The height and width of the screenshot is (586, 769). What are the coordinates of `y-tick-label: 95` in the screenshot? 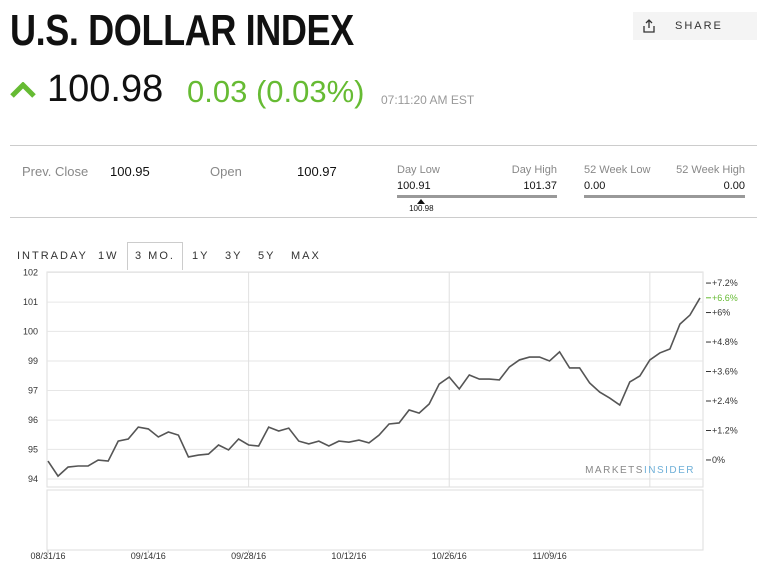 It's located at (33, 449).